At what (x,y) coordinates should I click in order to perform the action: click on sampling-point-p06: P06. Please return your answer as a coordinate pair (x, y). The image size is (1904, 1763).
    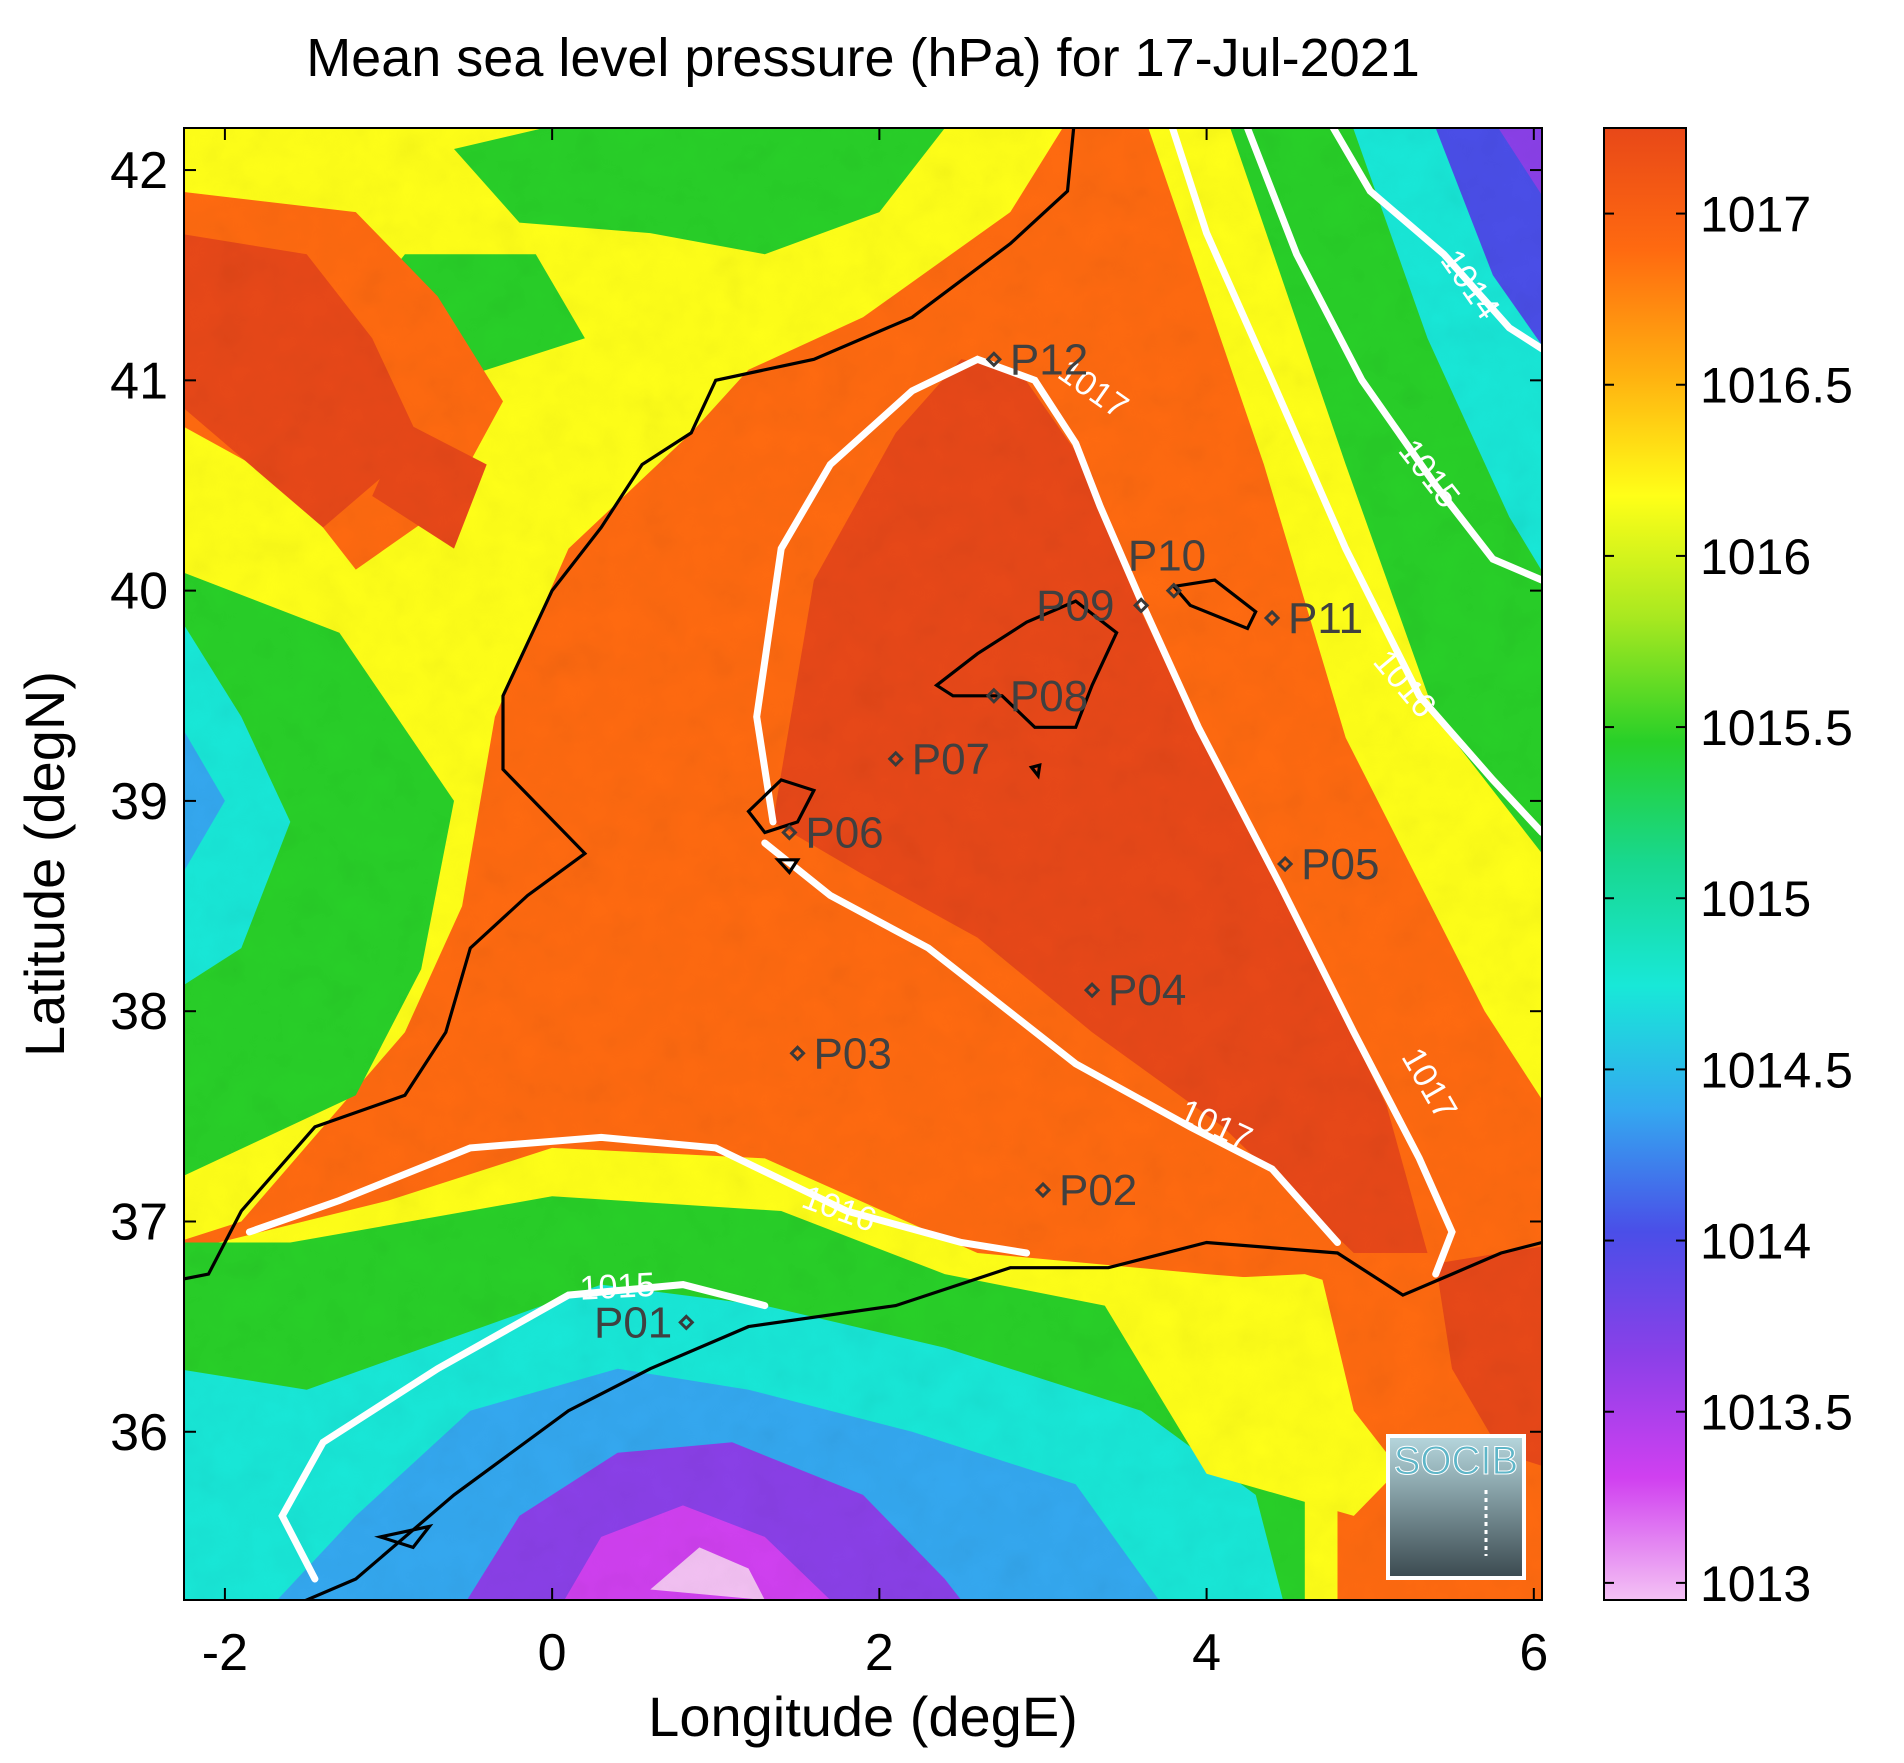
    Looking at the image, I should click on (832, 832).